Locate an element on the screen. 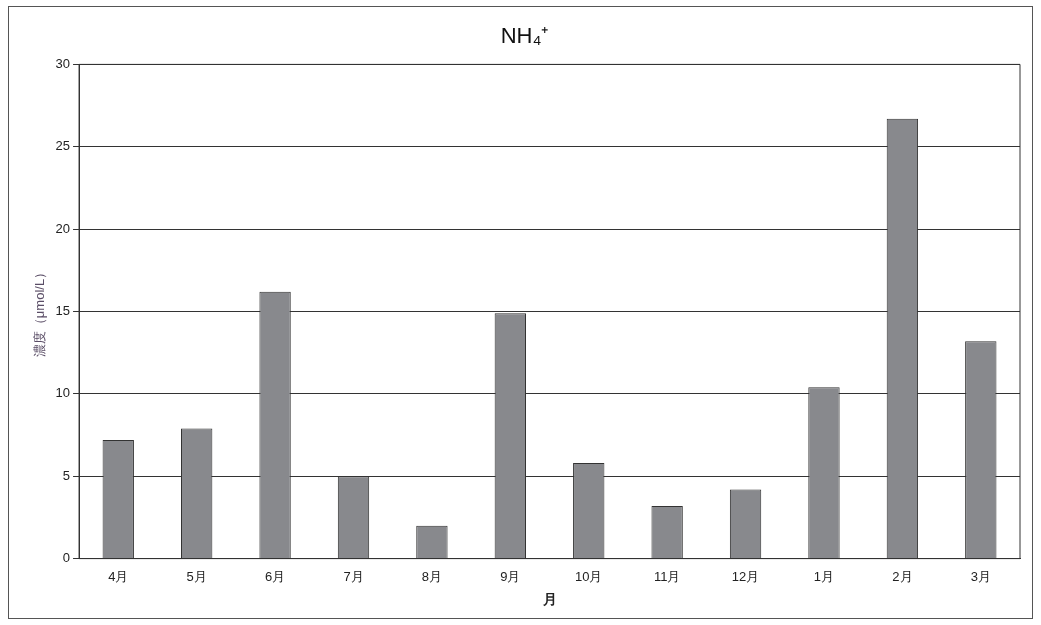 The width and height of the screenshot is (1041, 625). y-tick-label: 10 is located at coordinates (63, 393).